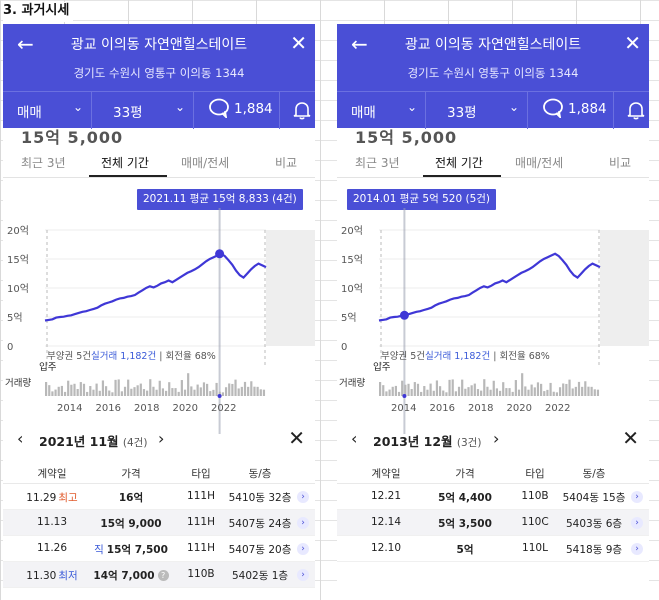 Image resolution: width=659 pixels, height=600 pixels. Describe the element at coordinates (41, 576) in the screenshot. I see `date-text: 11.30` at that location.